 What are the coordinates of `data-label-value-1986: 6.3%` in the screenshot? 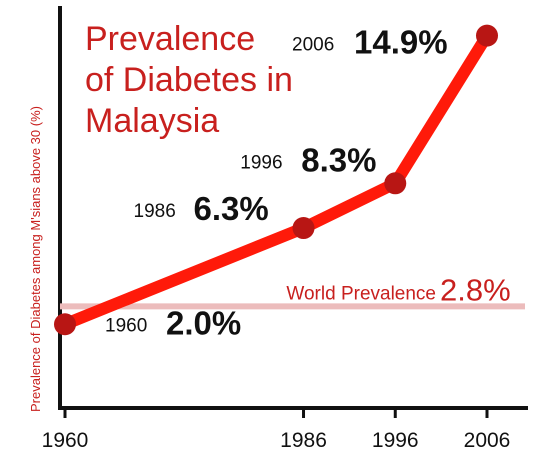 It's located at (231, 208).